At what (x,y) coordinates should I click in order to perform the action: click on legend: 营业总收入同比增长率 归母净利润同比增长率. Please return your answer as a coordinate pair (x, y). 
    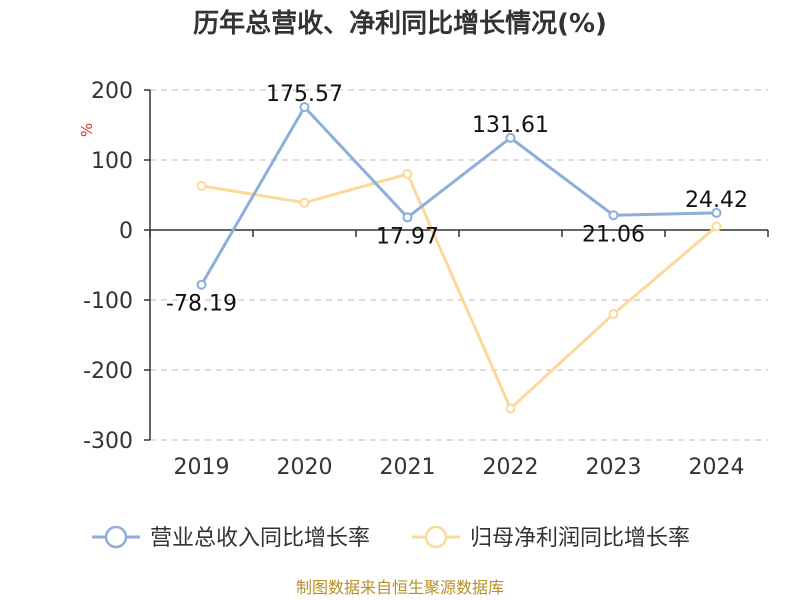
    Looking at the image, I should click on (391, 538).